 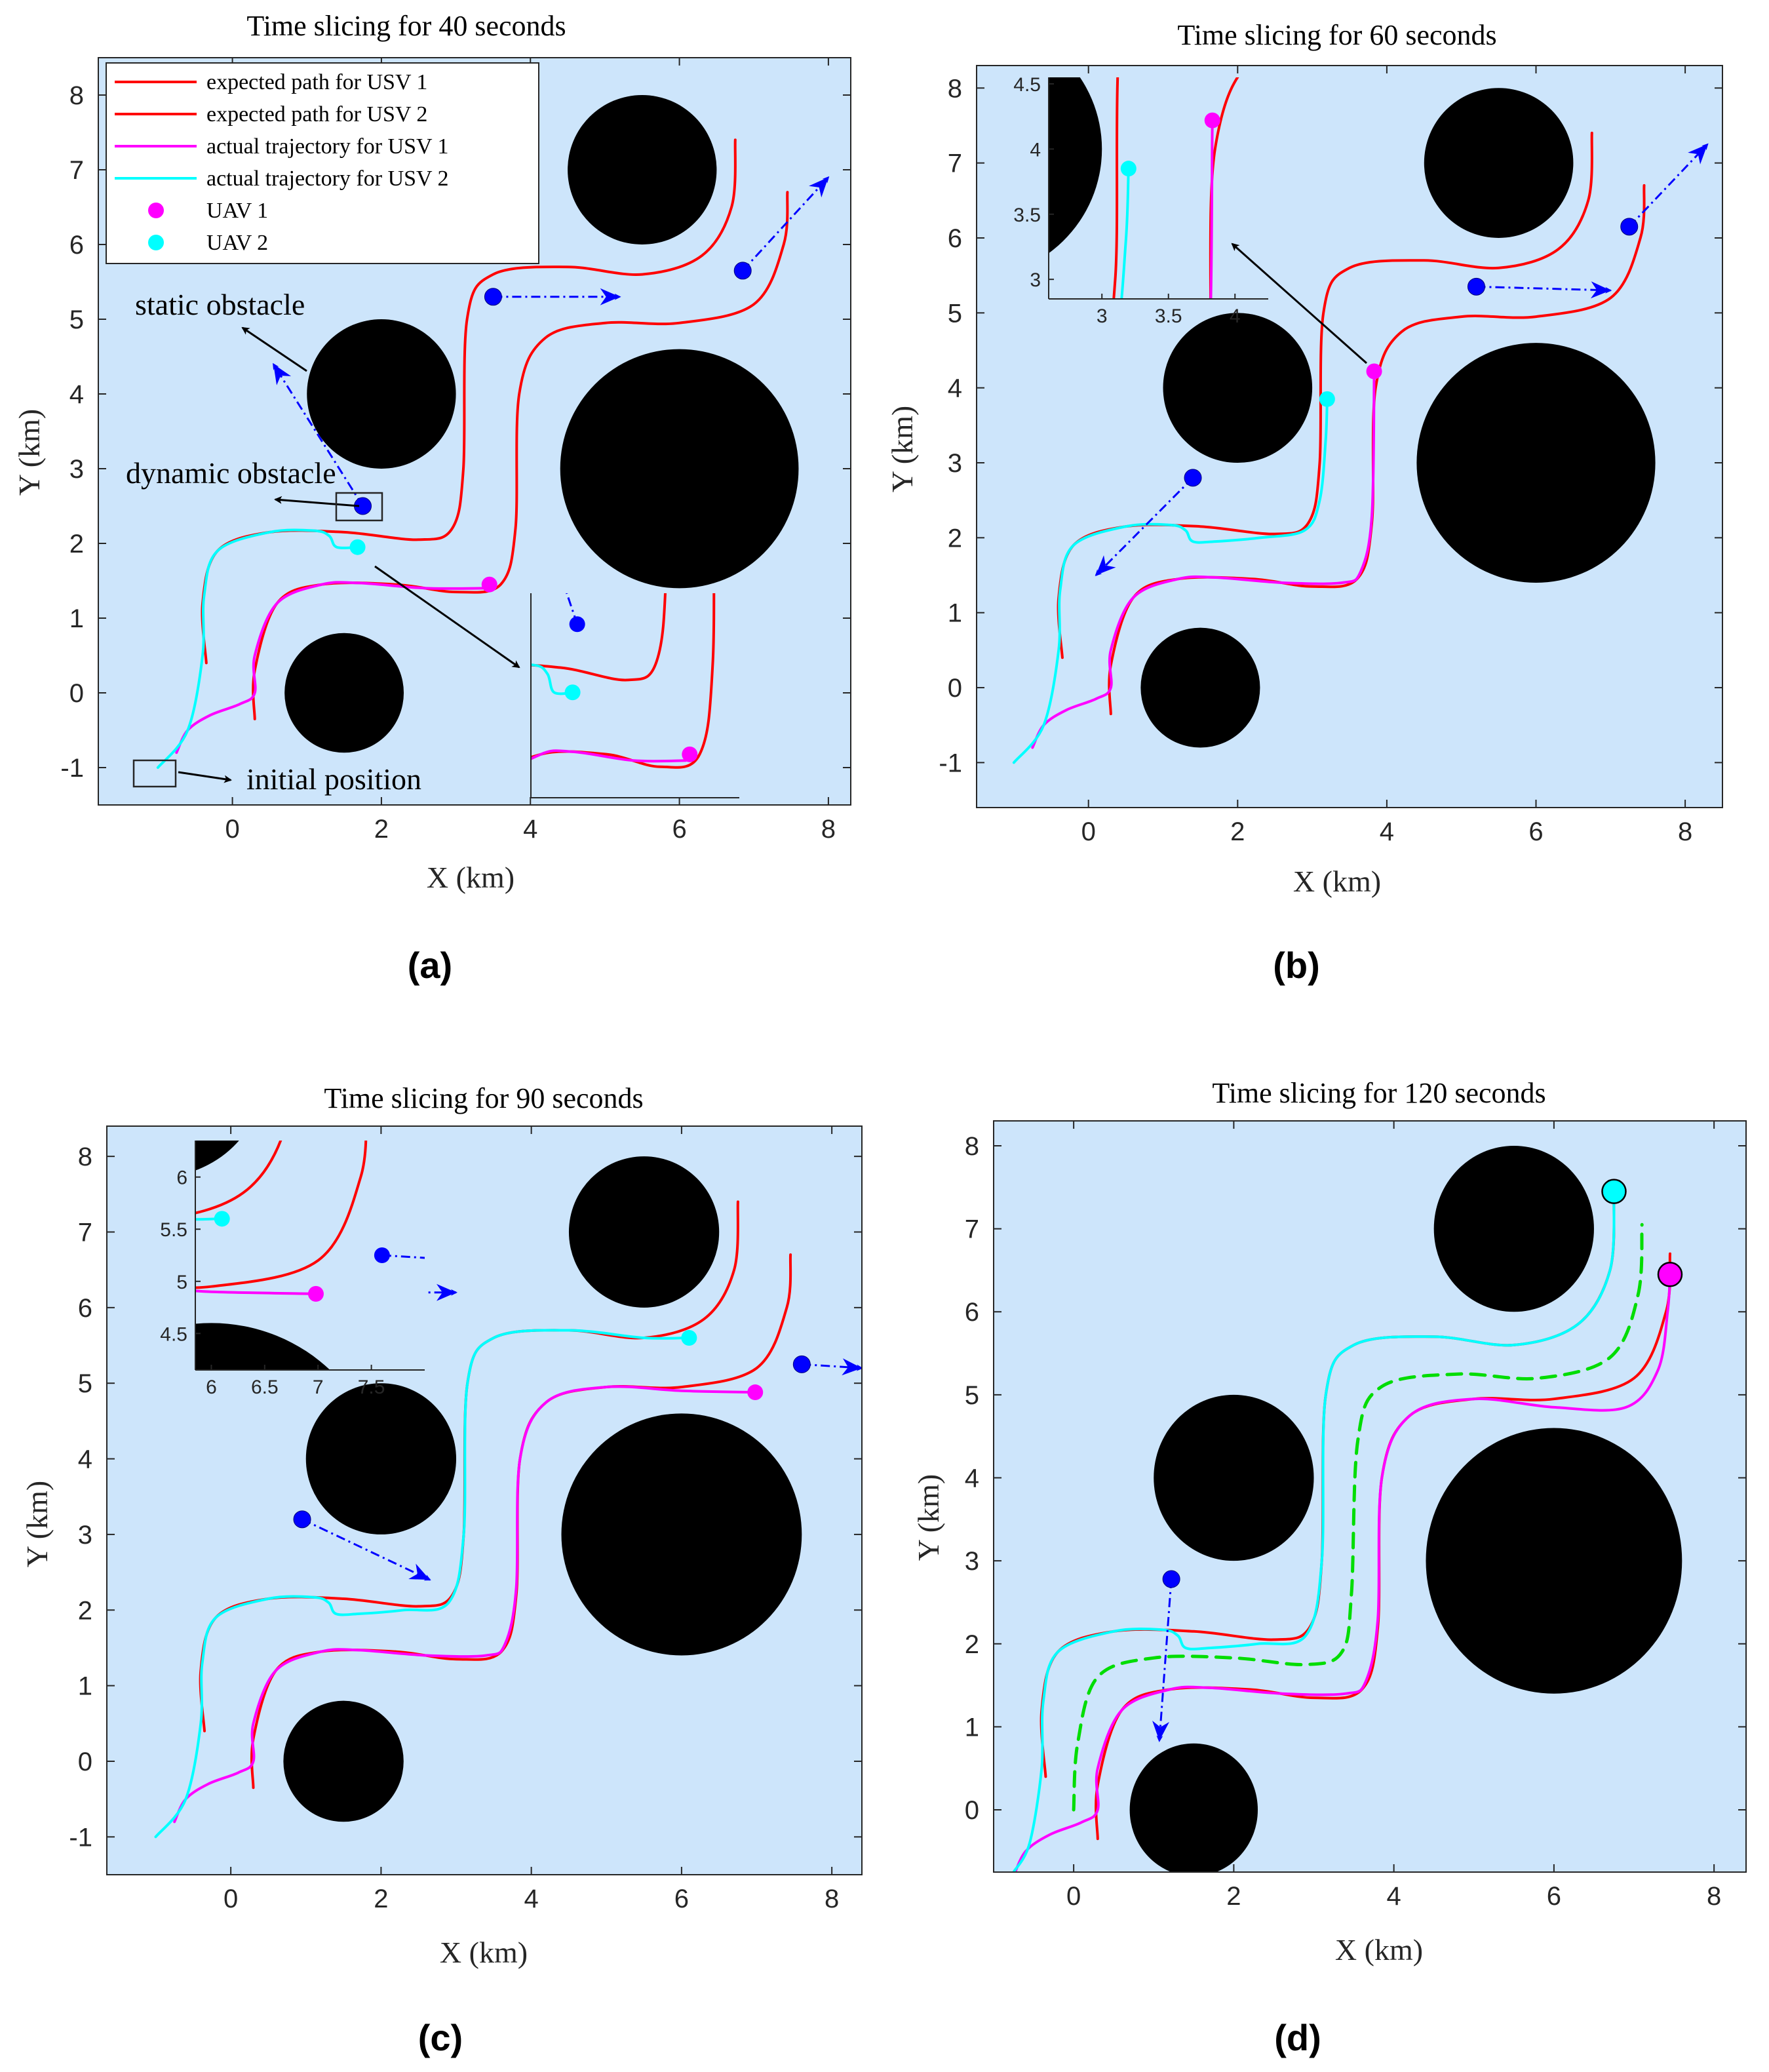 I want to click on annotation-static-obstacle: static obstacle, so click(x=220, y=304).